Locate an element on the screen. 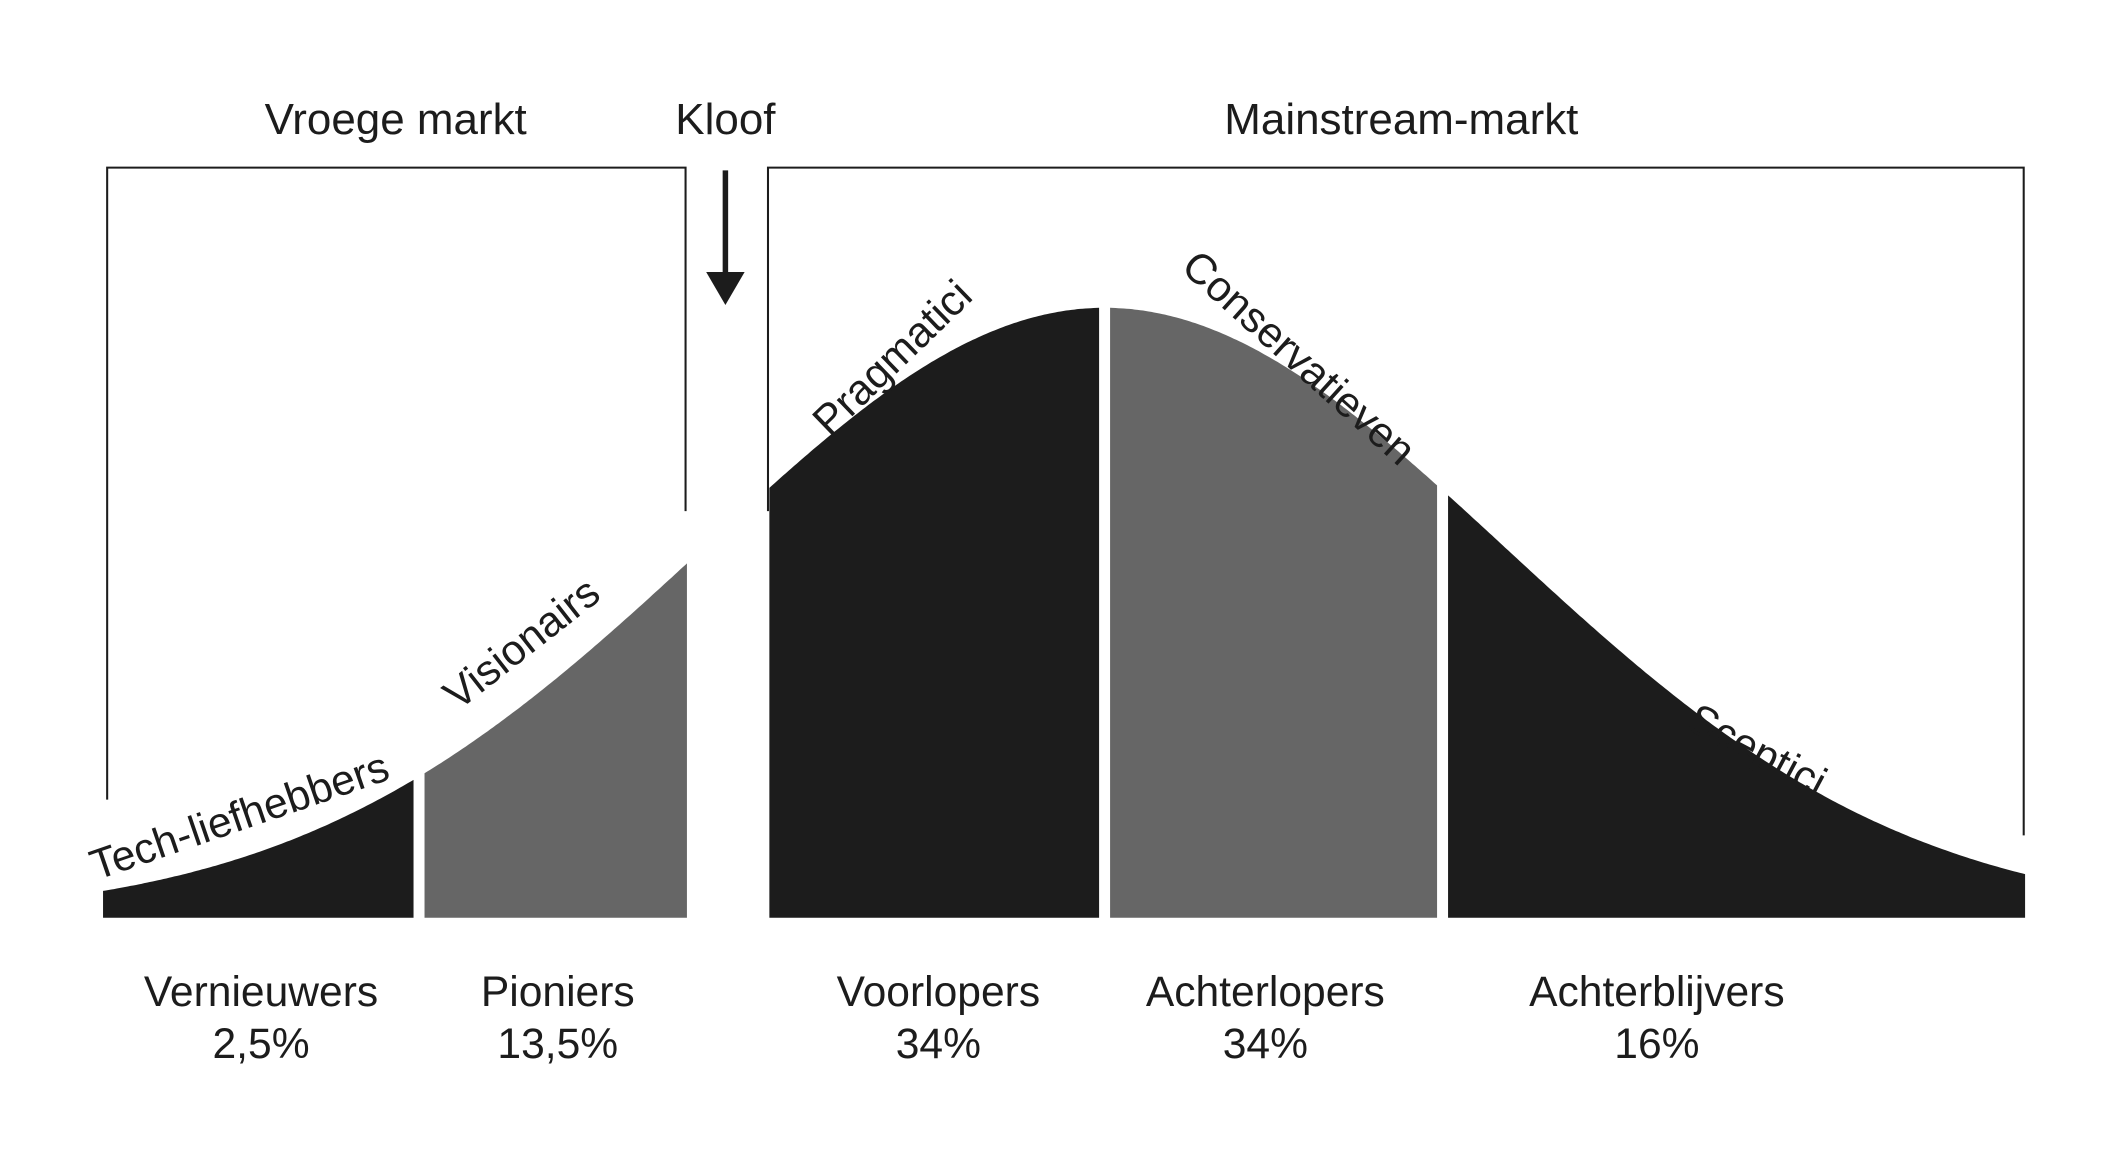 The image size is (2124, 1150). segment-name: Pioniers is located at coordinates (558, 992).